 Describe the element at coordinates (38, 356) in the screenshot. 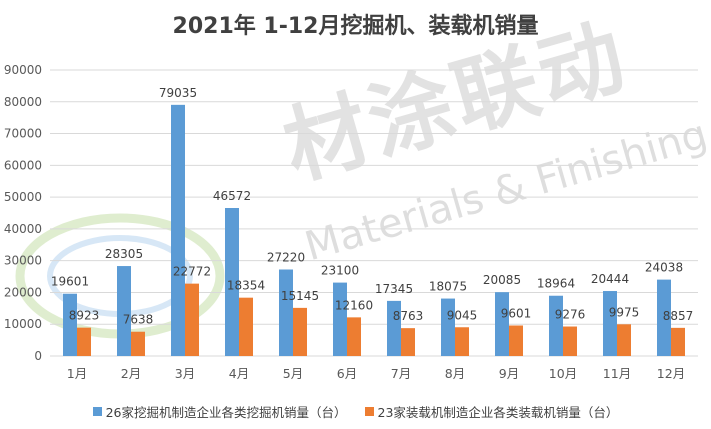

I see `y-tick-label: 0` at that location.